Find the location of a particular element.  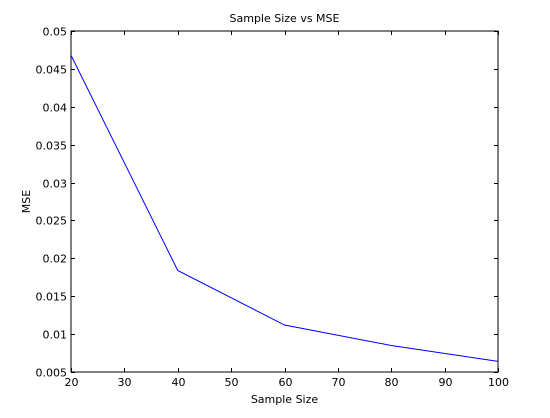

x-tick-label: 60 is located at coordinates (286, 382).